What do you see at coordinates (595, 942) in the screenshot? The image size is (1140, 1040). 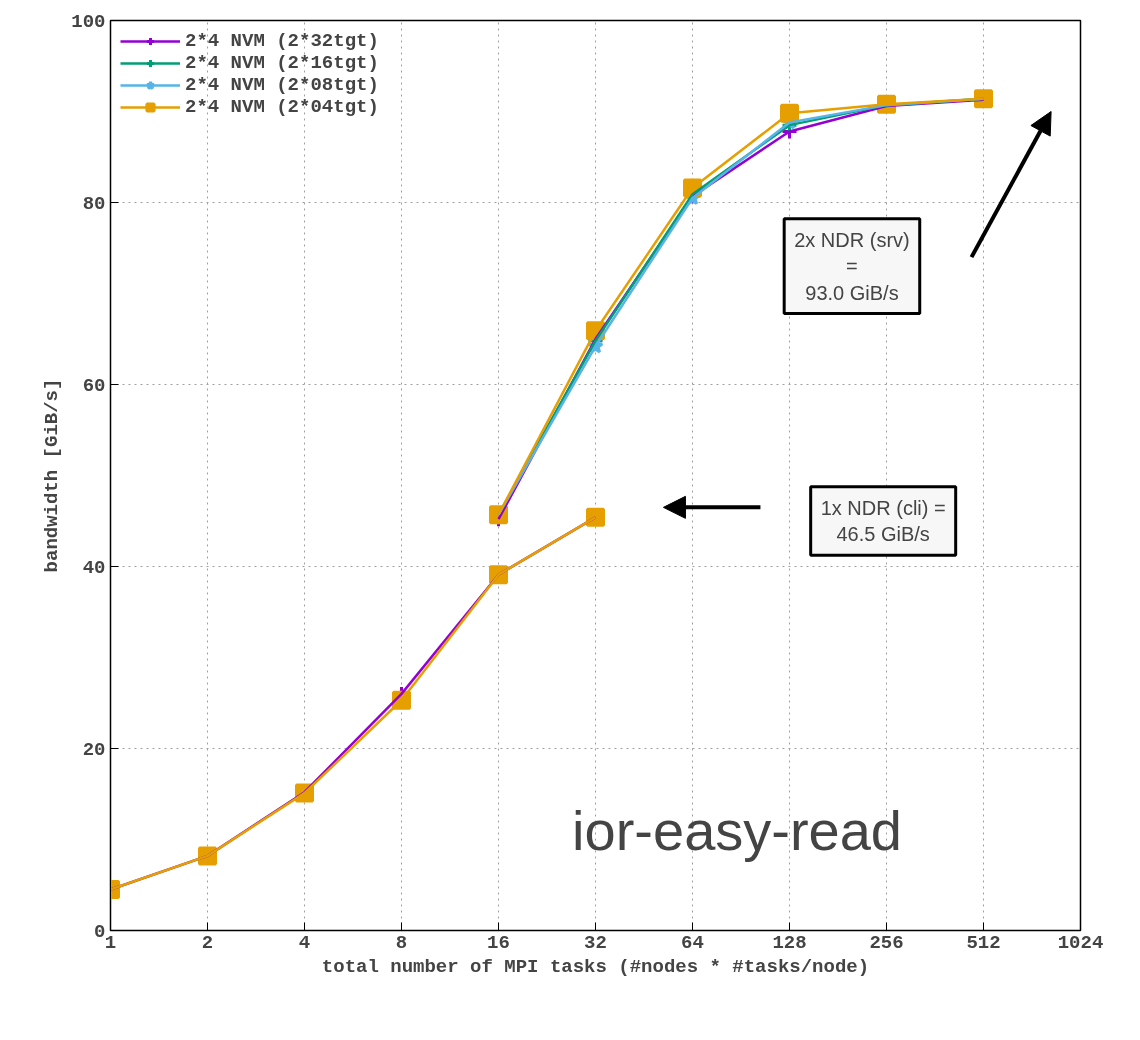 I see `x-tick-label: 32` at bounding box center [595, 942].